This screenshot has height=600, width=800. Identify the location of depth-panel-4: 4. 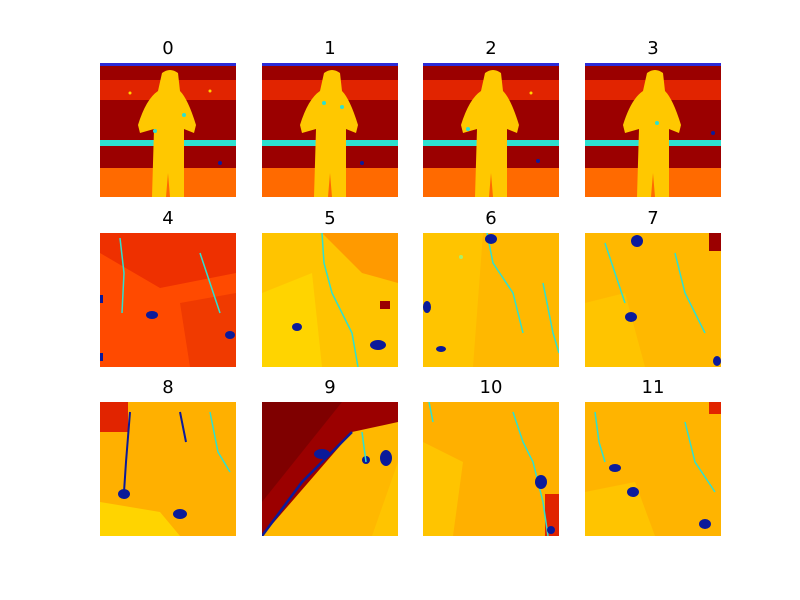
(168, 288).